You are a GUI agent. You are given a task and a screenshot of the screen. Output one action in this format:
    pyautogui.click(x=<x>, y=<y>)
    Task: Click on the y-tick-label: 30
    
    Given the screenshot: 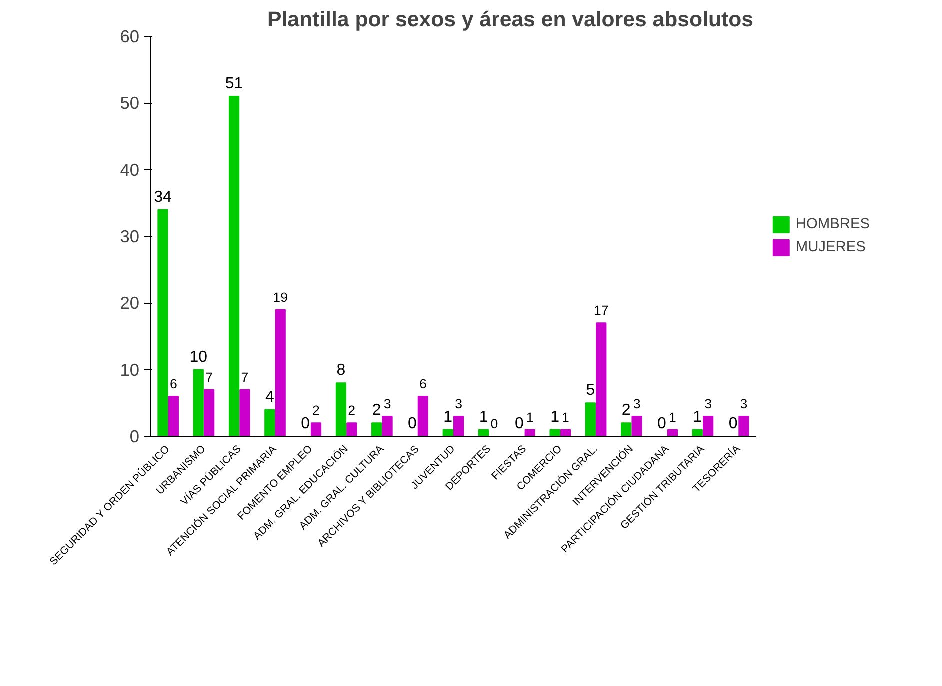 What is the action you would take?
    pyautogui.click(x=130, y=236)
    